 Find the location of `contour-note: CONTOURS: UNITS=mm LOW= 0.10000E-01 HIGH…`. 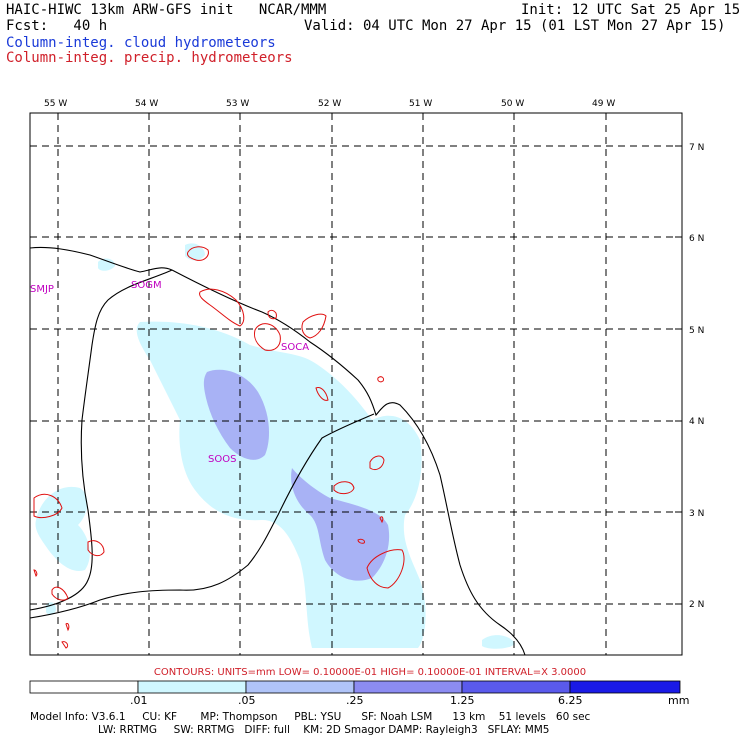

contour-note: CONTOURS: UNITS=mm LOW= 0.10000E-01 HIGH… is located at coordinates (370, 672).